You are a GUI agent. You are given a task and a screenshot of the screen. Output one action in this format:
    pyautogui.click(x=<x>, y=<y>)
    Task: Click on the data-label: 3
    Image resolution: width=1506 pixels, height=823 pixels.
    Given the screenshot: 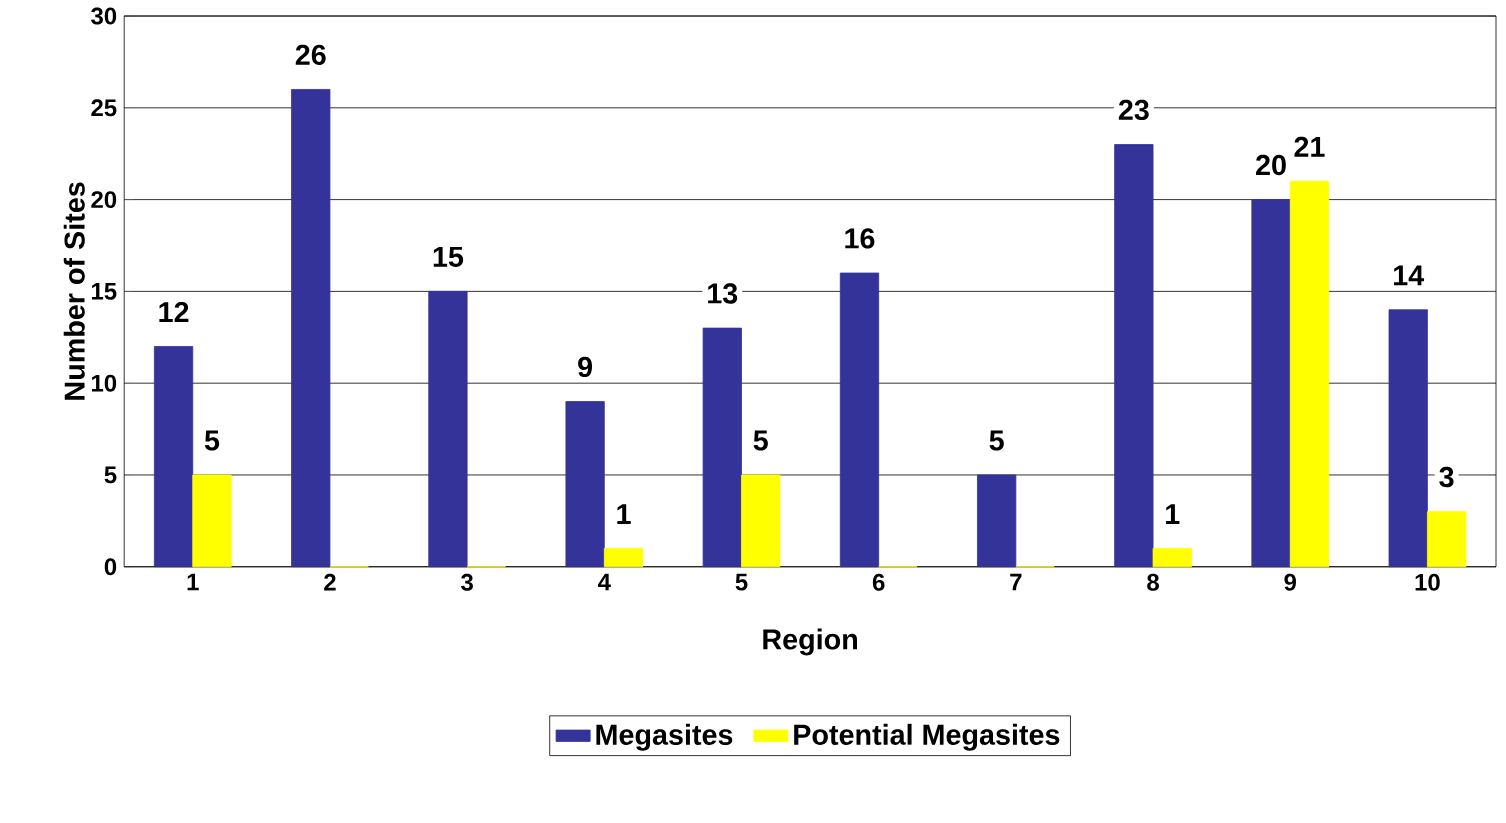 What is the action you would take?
    pyautogui.click(x=1446, y=477)
    